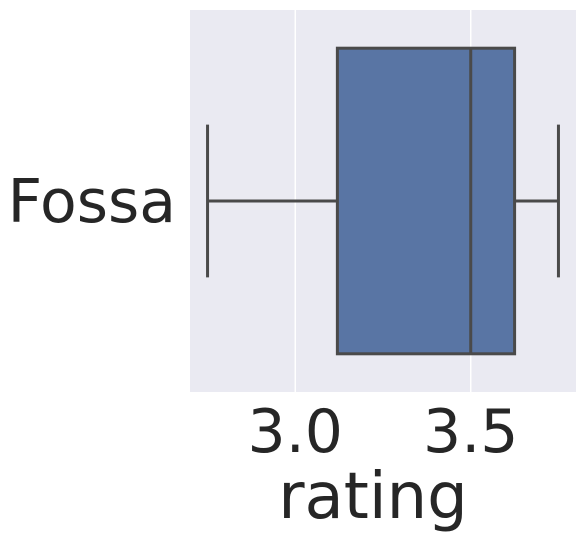 This screenshot has width=586, height=541. What do you see at coordinates (295, 432) in the screenshot?
I see `x-tick-label: 3.0` at bounding box center [295, 432].